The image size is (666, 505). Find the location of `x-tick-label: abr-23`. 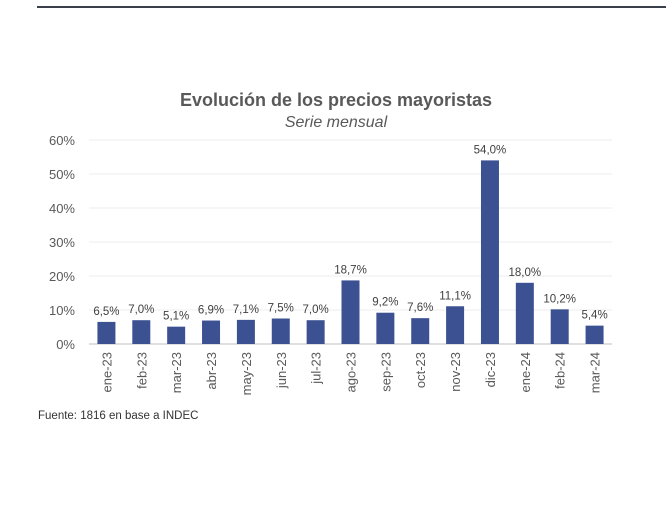

x-tick-label: abr-23 is located at coordinates (211, 371).